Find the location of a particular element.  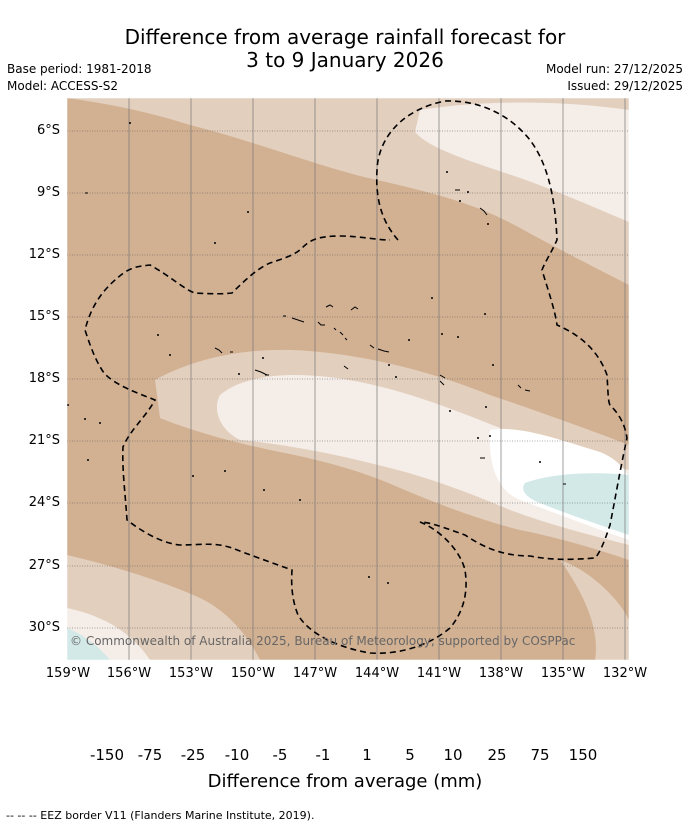

lon-label: 132°W is located at coordinates (625, 673).